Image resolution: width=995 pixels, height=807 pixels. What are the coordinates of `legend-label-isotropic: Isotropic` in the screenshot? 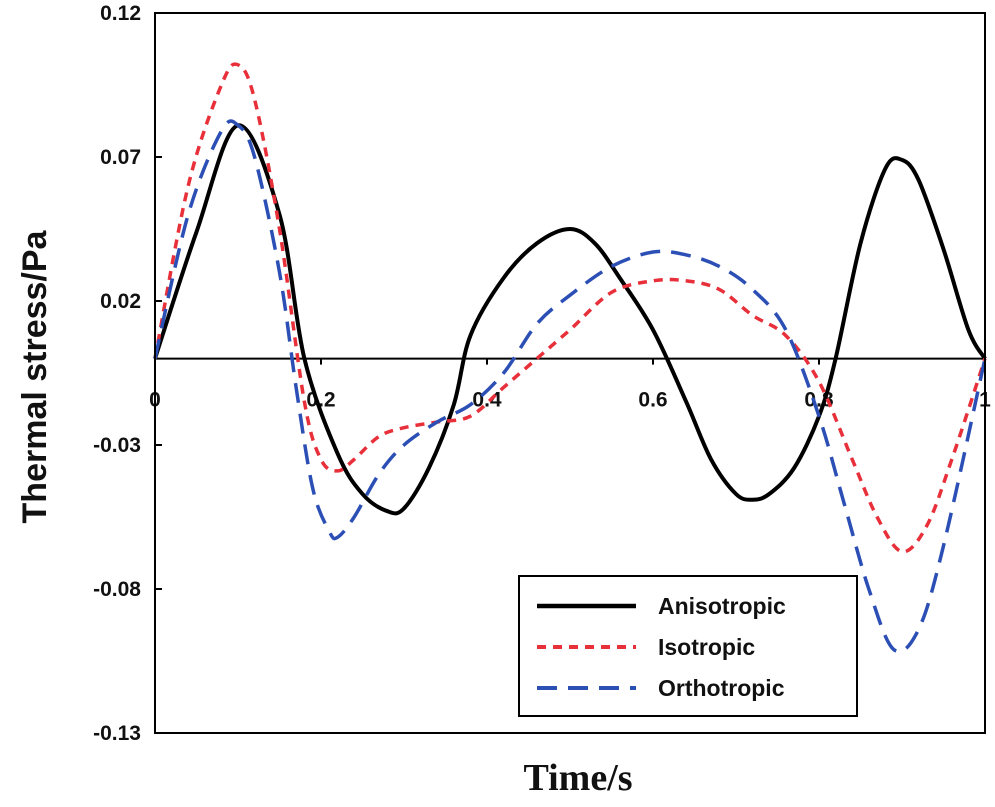 It's located at (706, 647).